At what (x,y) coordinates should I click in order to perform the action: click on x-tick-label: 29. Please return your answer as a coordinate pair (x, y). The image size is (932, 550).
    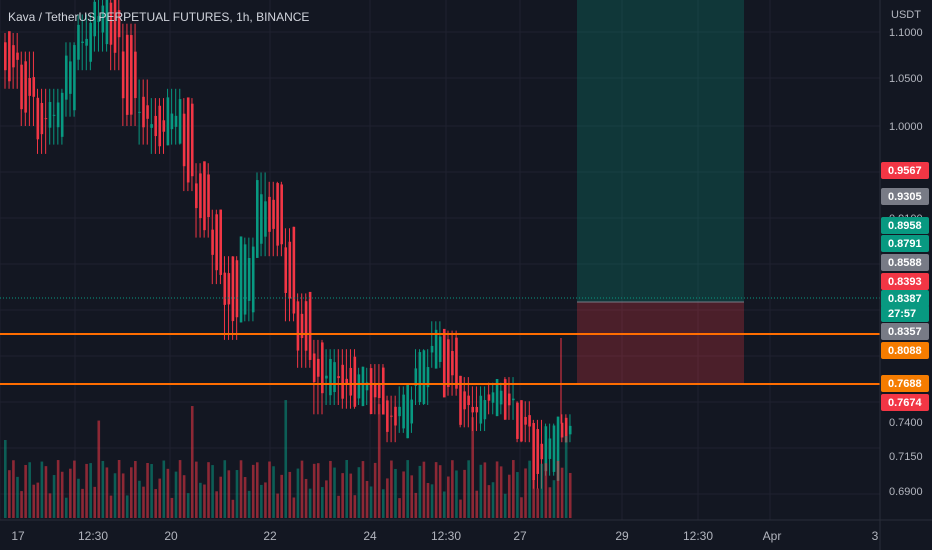
    Looking at the image, I should click on (622, 536).